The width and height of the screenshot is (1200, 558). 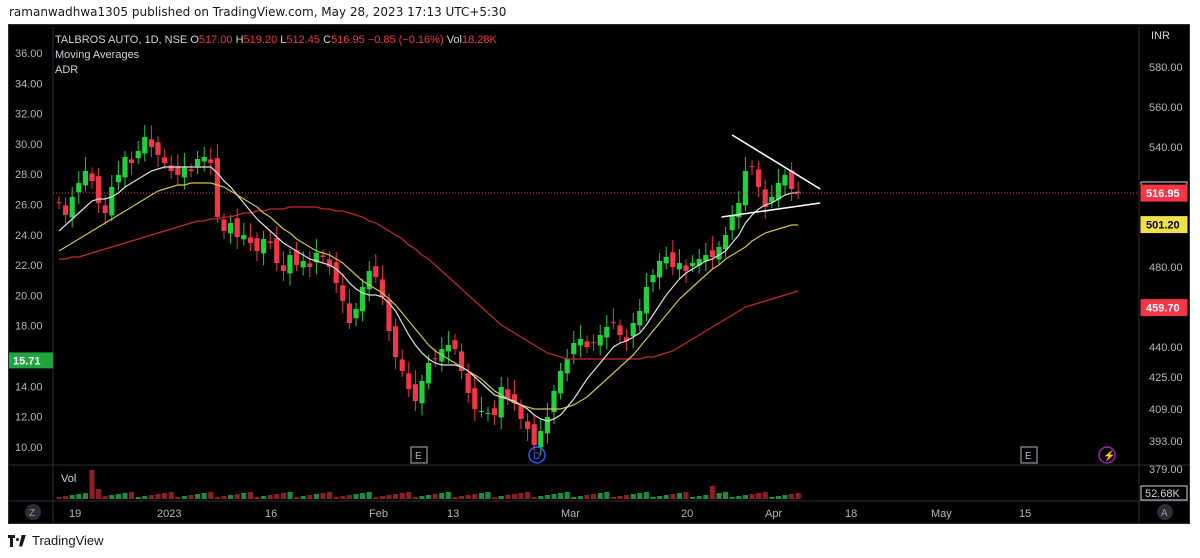 I want to click on time-axis-tick: 15, so click(x=1025, y=514).